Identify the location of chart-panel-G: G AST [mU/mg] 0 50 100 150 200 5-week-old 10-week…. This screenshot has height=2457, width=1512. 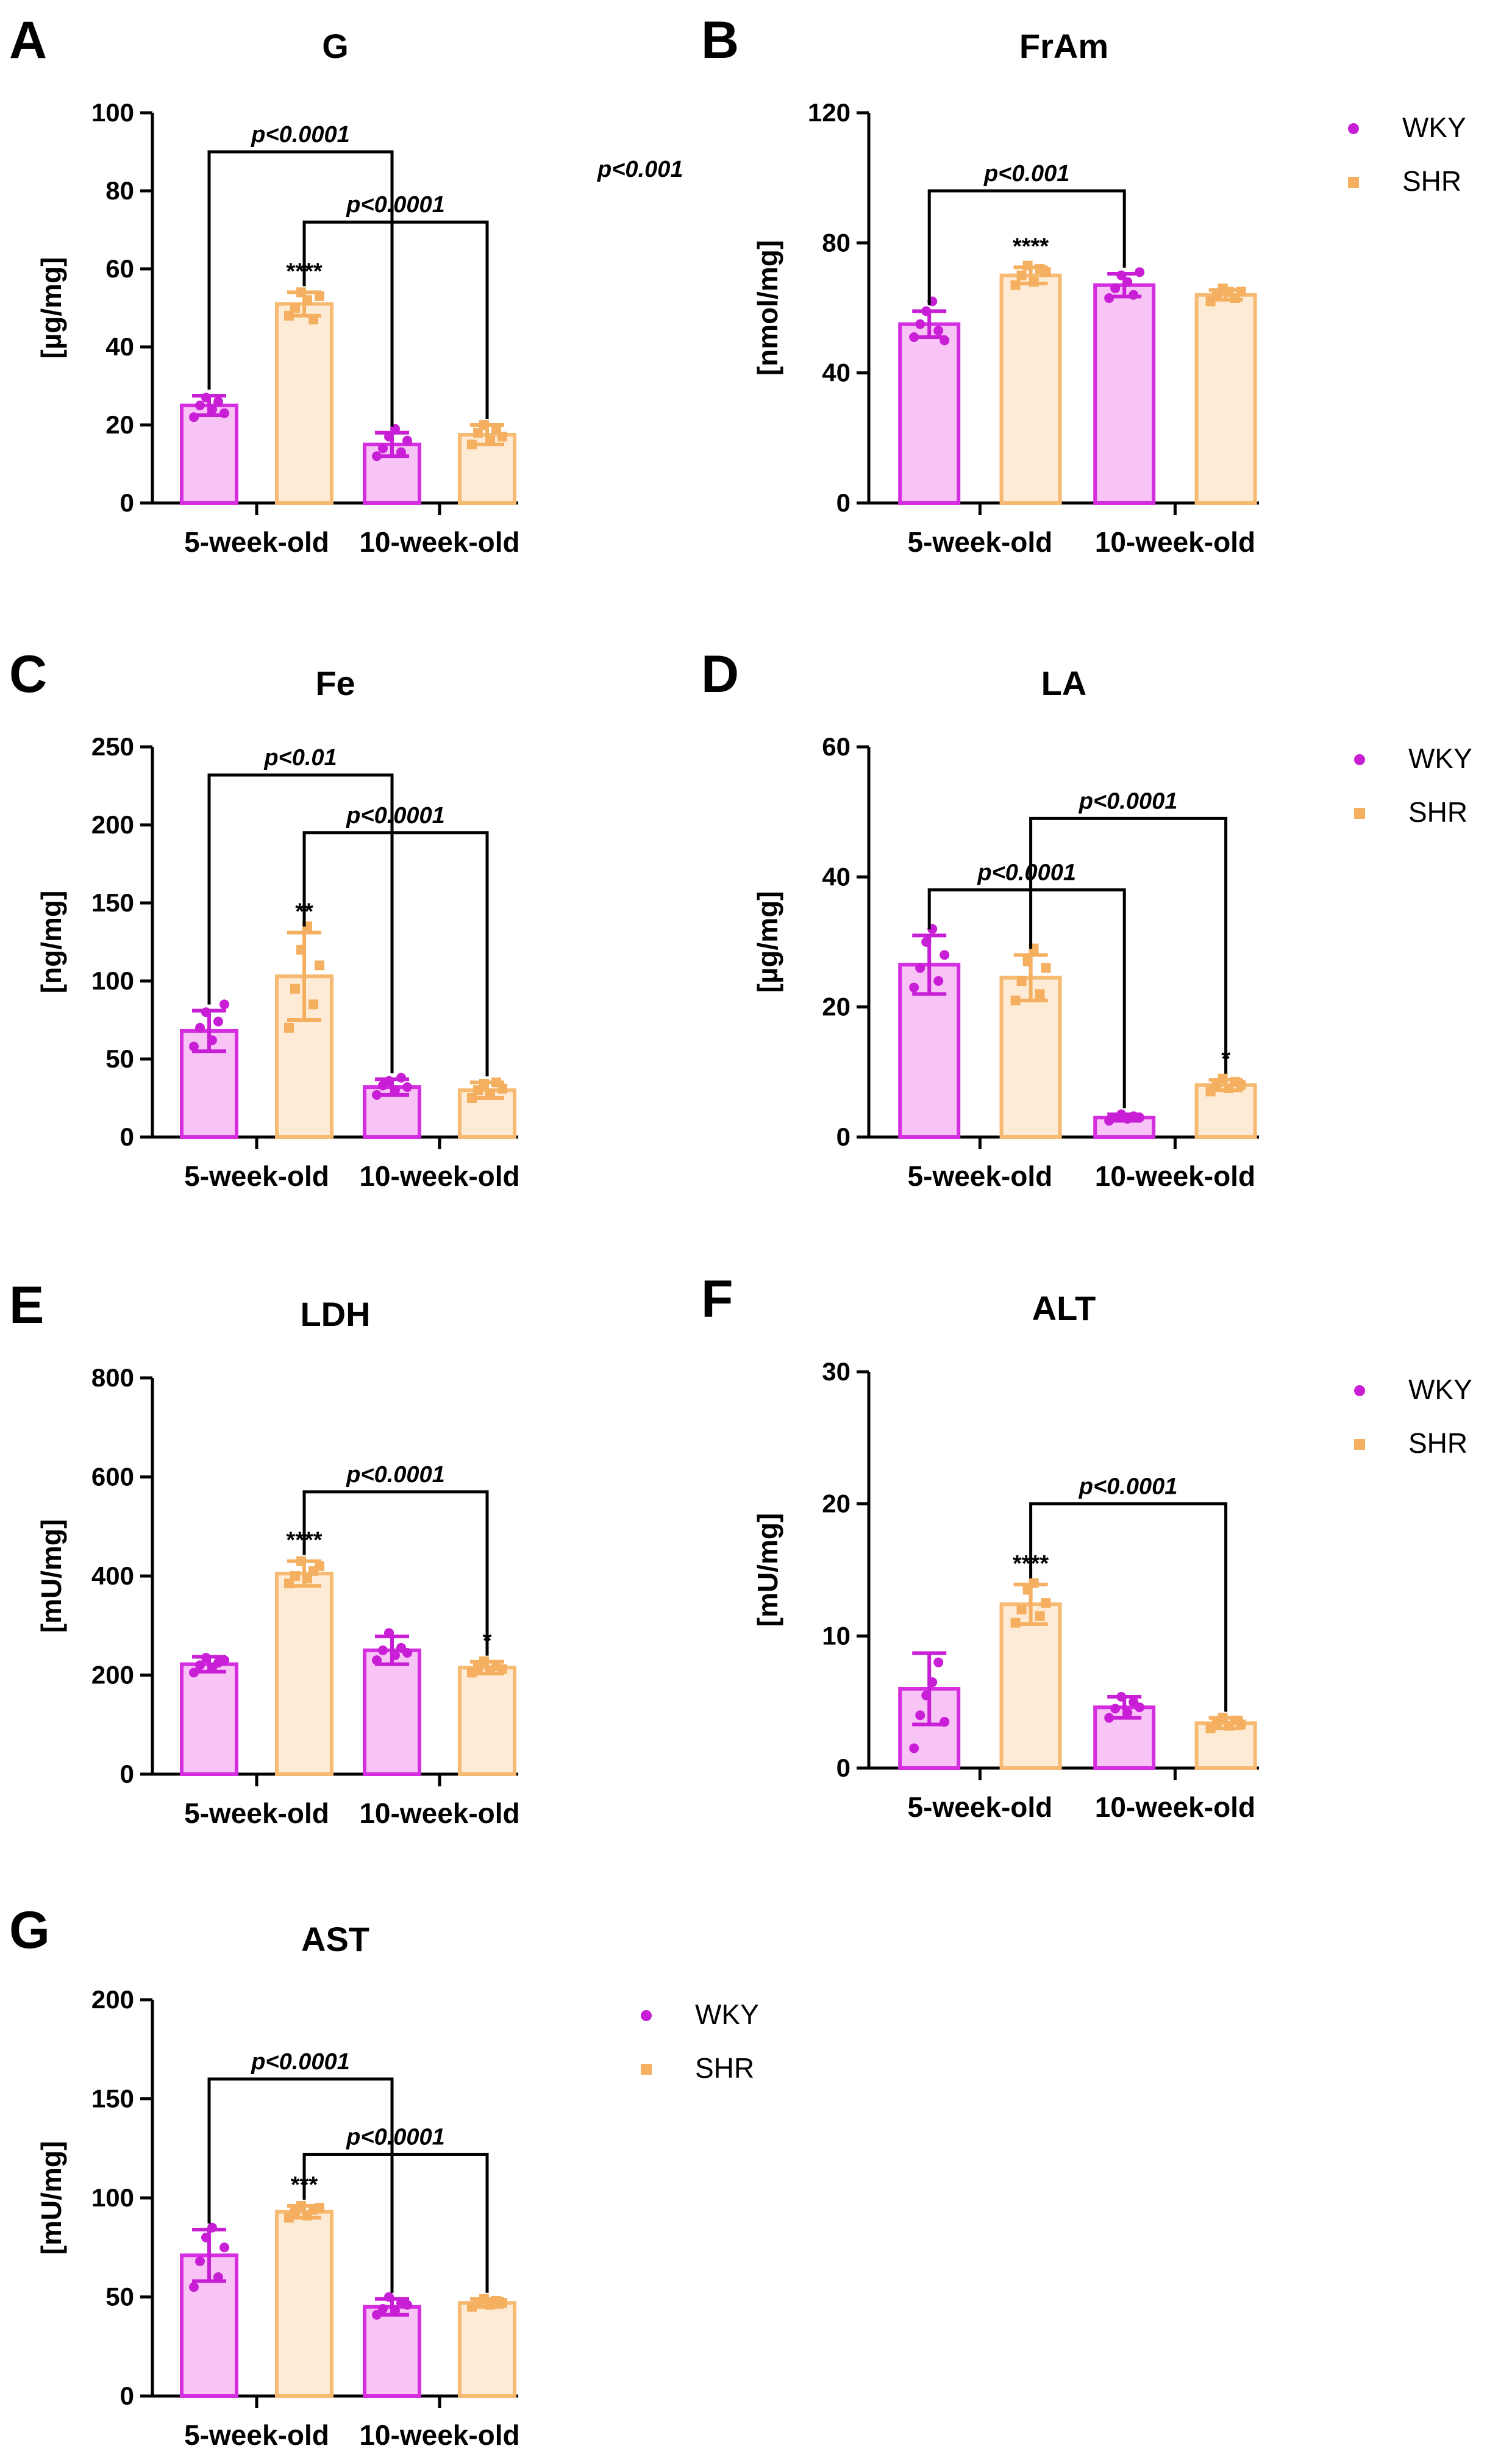
(384, 2176).